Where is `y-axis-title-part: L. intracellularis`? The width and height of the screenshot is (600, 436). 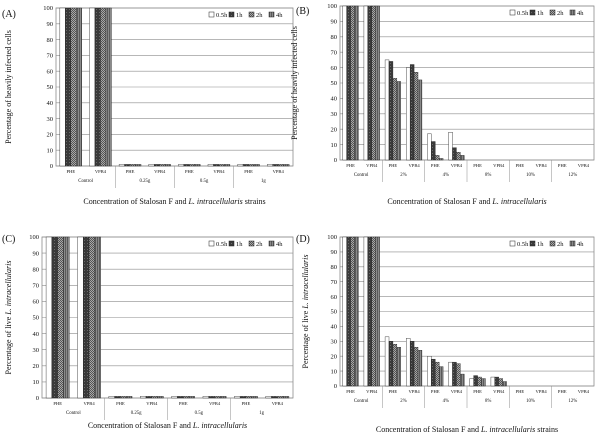 y-axis-title-part: L. intracellularis is located at coordinates (305, 282).